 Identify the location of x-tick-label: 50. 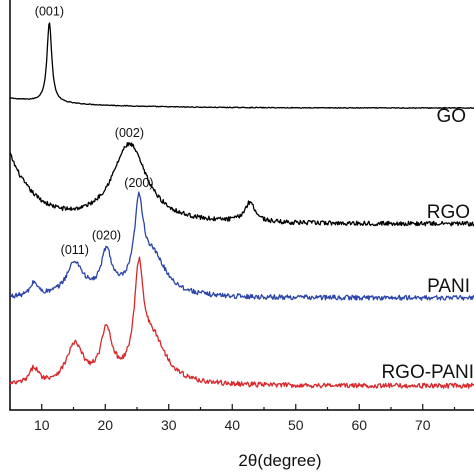
(296, 425).